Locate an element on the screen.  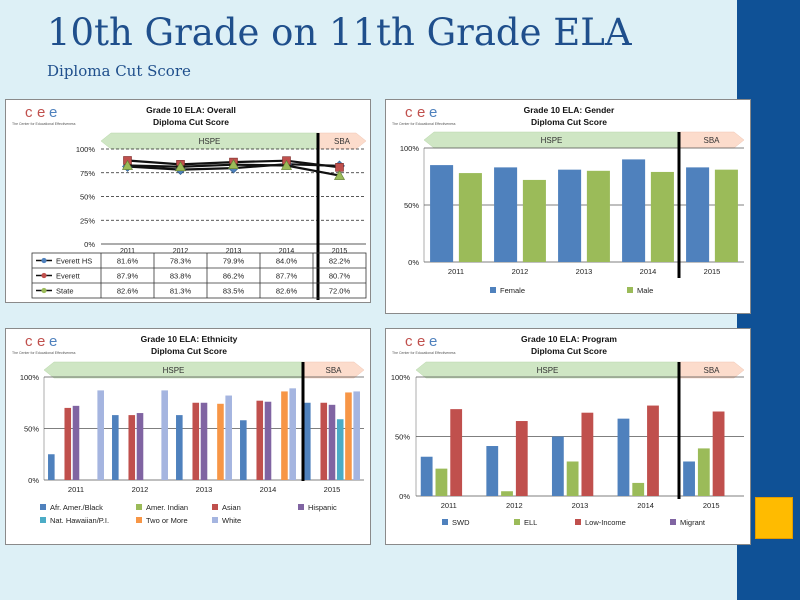
bar-white-2011 is located at coordinates (100, 435).